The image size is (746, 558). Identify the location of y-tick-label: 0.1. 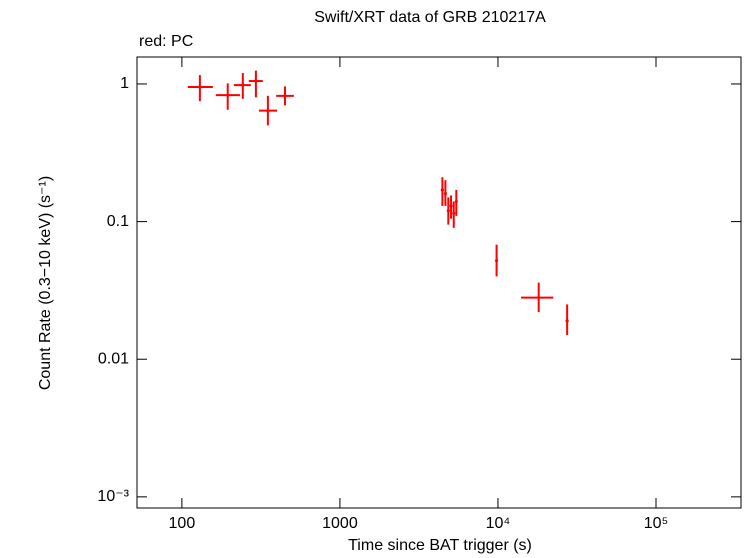
(118, 221).